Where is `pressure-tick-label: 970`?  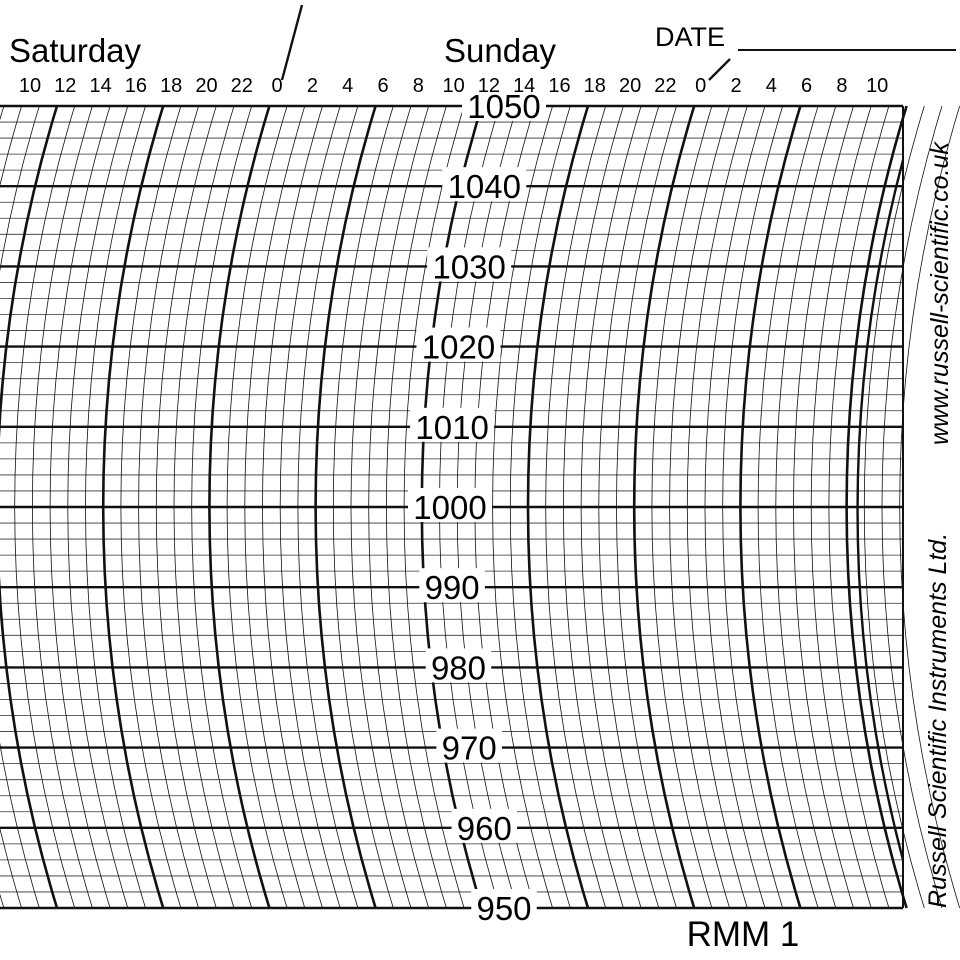
pressure-tick-label: 970 is located at coordinates (469, 748).